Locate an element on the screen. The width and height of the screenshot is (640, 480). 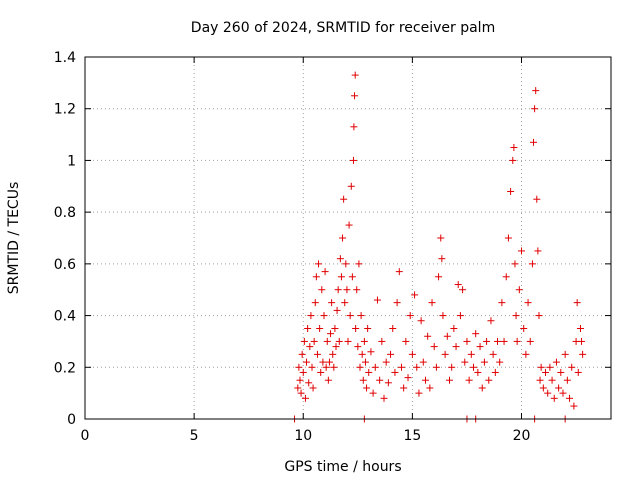
x-tick-label: 20 is located at coordinates (522, 436).